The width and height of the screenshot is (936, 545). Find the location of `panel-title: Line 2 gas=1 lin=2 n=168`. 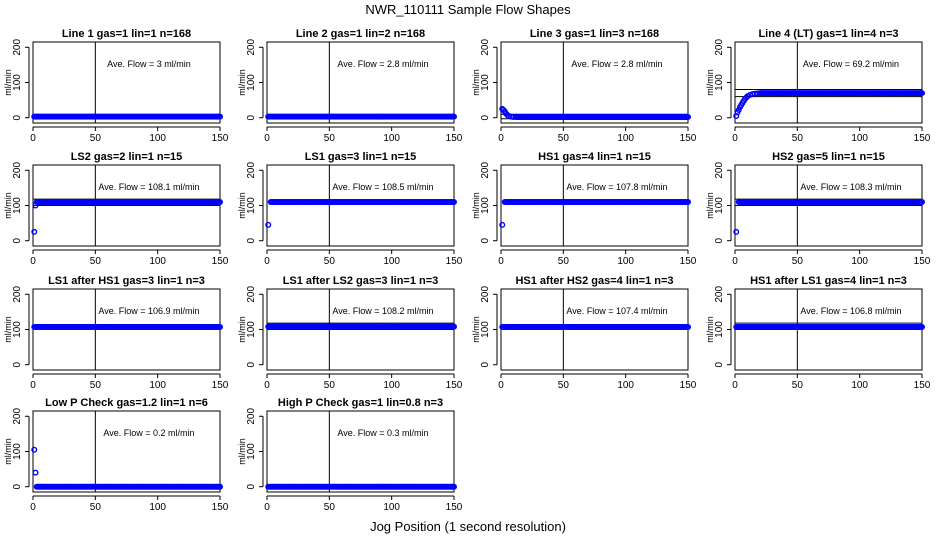

panel-title: Line 2 gas=1 lin=2 n=168 is located at coordinates (360, 34).